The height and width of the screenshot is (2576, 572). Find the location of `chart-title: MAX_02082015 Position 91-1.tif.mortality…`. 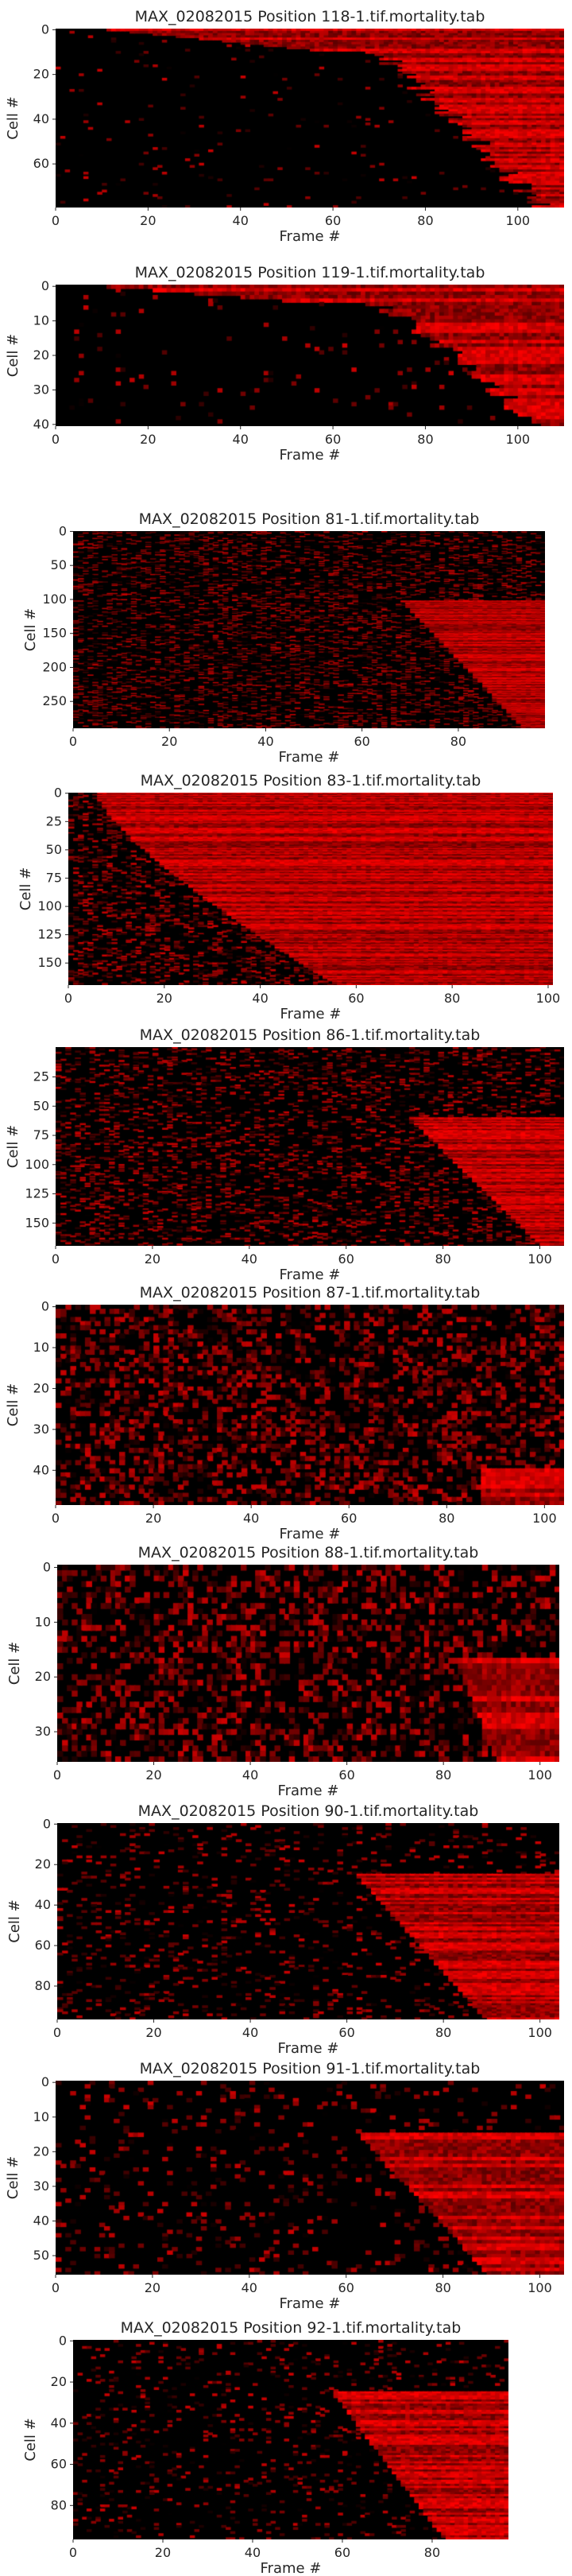

chart-title: MAX_02082015 Position 91-1.tif.mortality… is located at coordinates (310, 2069).